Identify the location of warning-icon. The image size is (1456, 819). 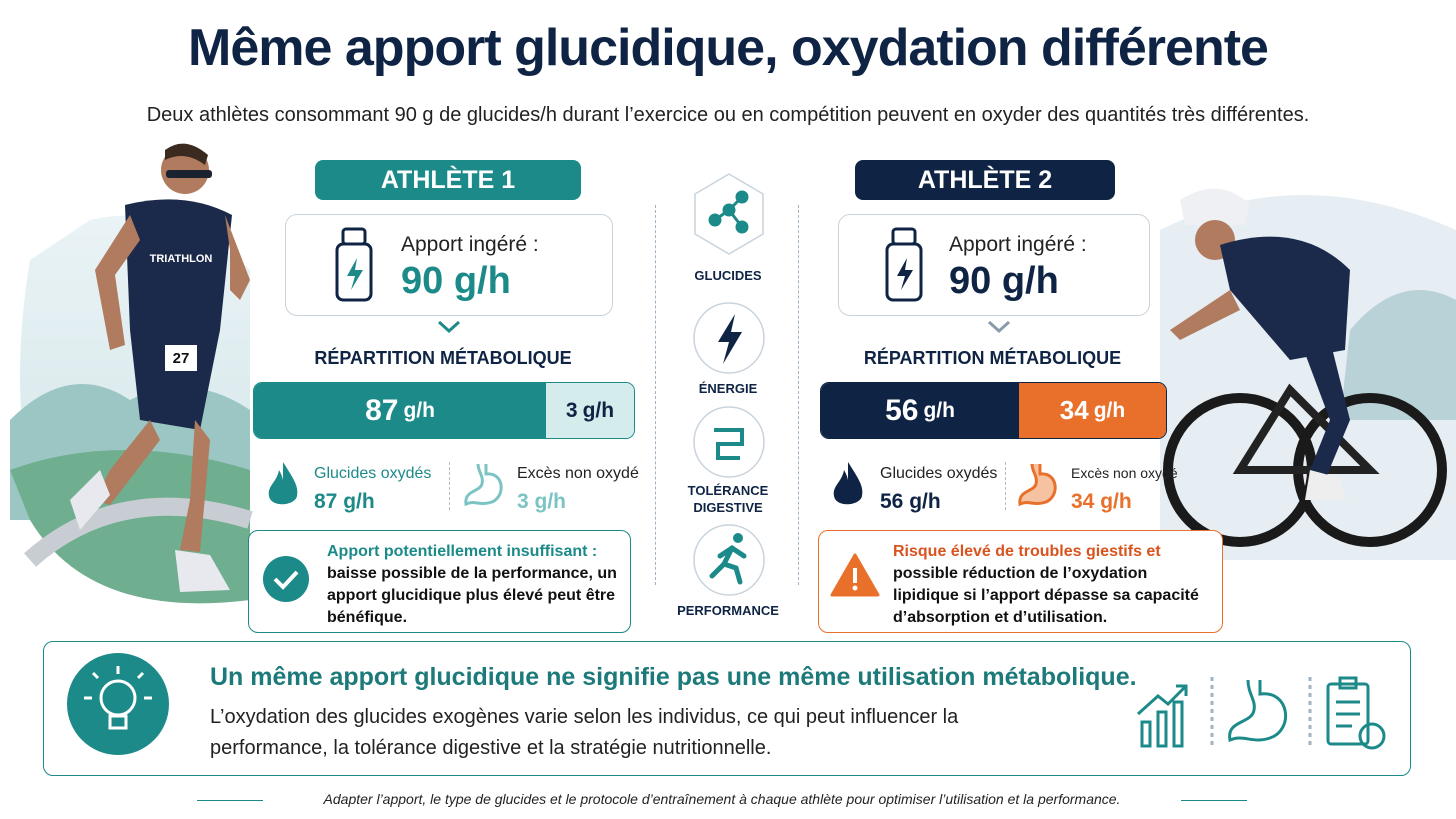
(855, 575).